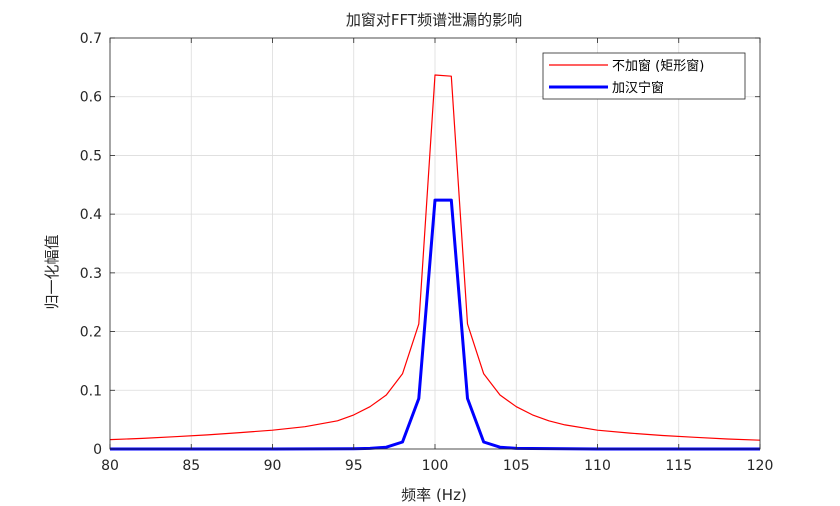 The width and height of the screenshot is (840, 506). What do you see at coordinates (91, 274) in the screenshot?
I see `y-tick-label: 0.3` at bounding box center [91, 274].